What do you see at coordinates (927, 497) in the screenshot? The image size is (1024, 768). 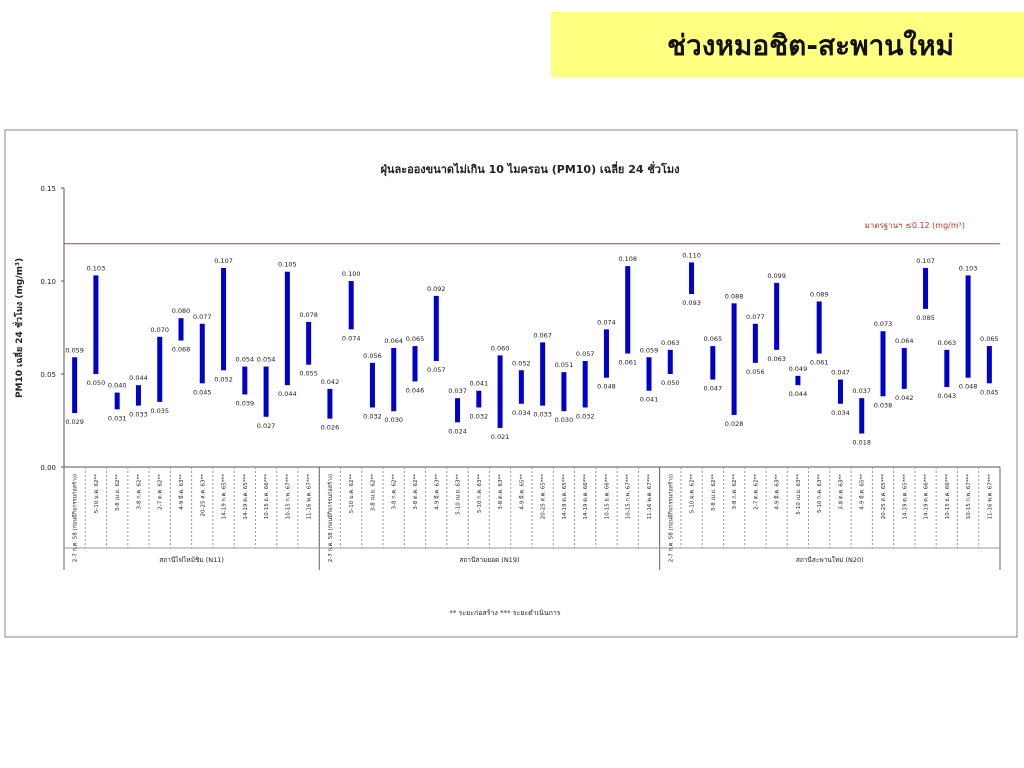 I see `x-tick-label: 14-19 ต.ค. 66***` at bounding box center [927, 497].